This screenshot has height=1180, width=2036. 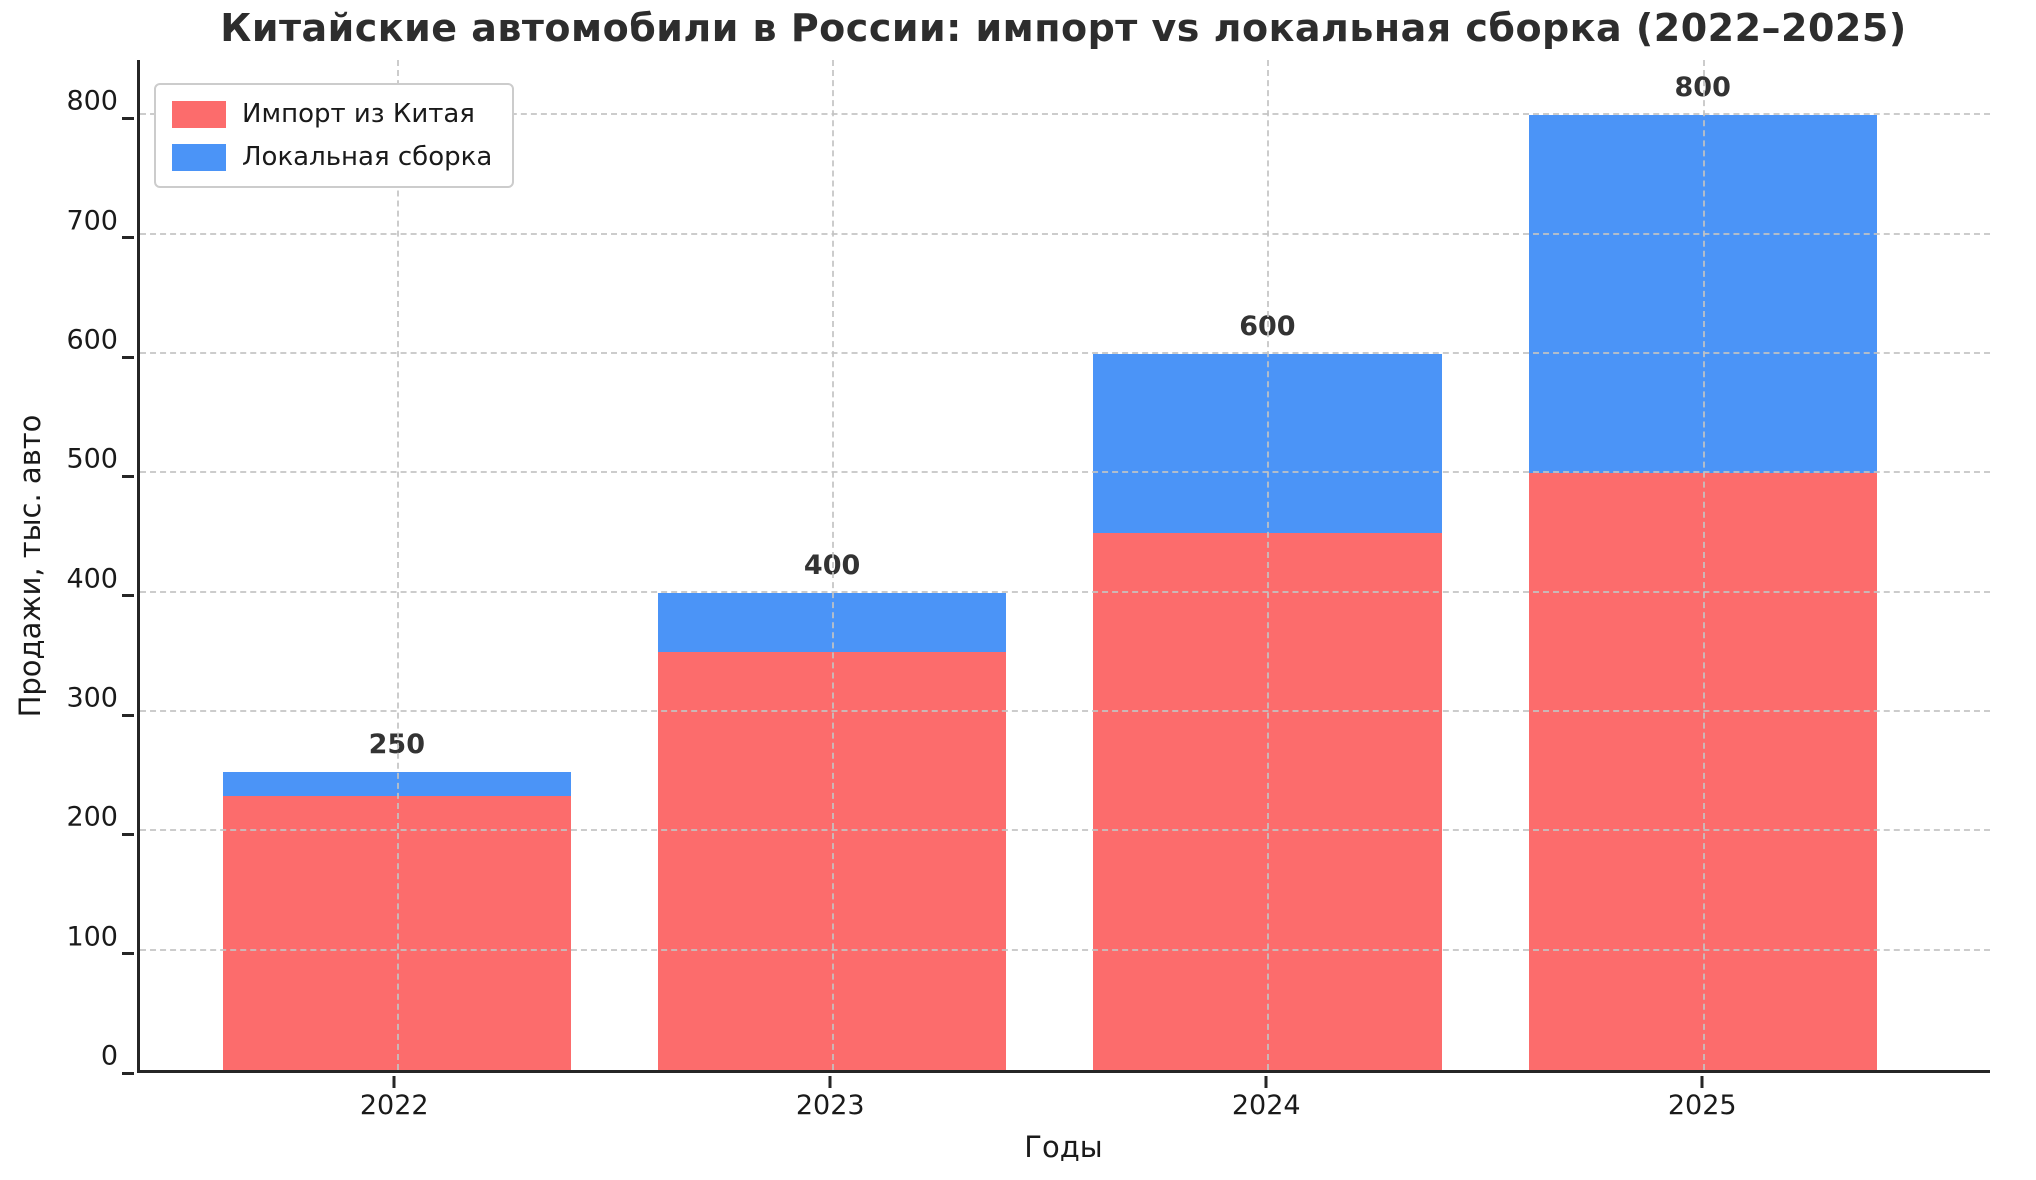 I want to click on bar-2025-segment-import, so click(x=1702, y=771).